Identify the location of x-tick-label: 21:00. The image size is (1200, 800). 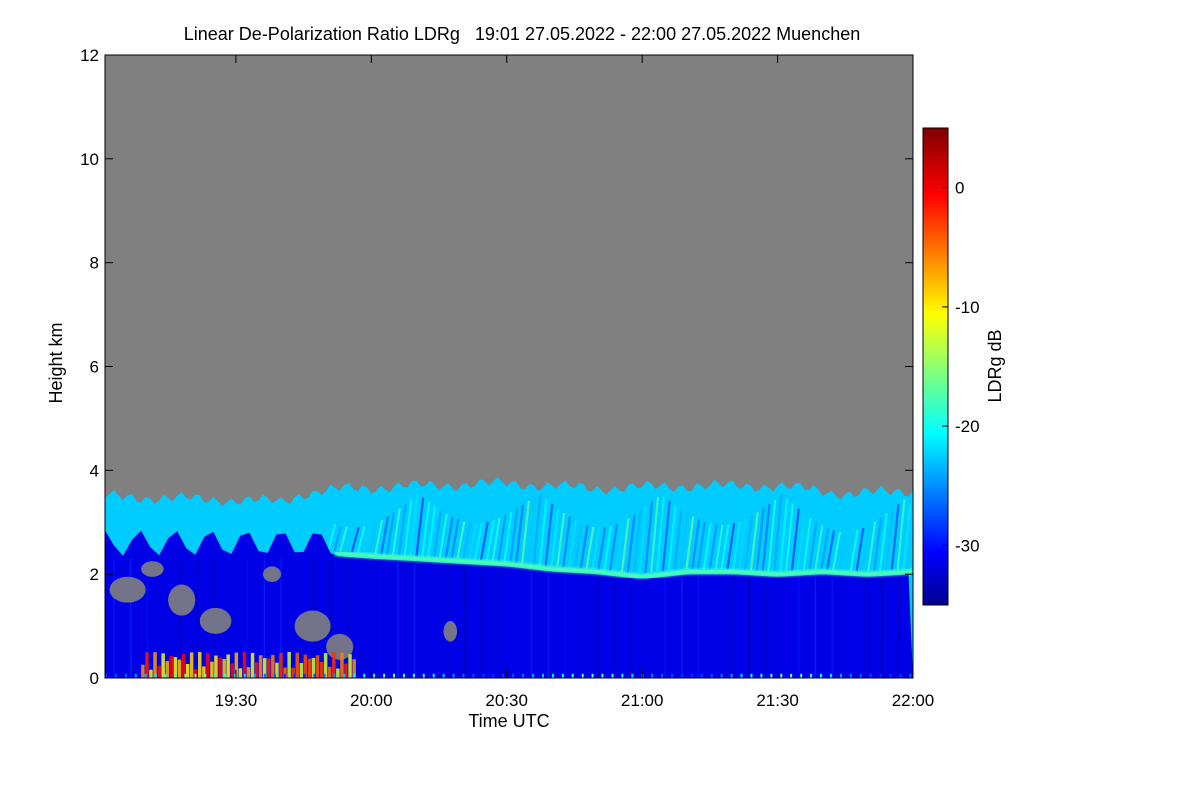
(642, 700).